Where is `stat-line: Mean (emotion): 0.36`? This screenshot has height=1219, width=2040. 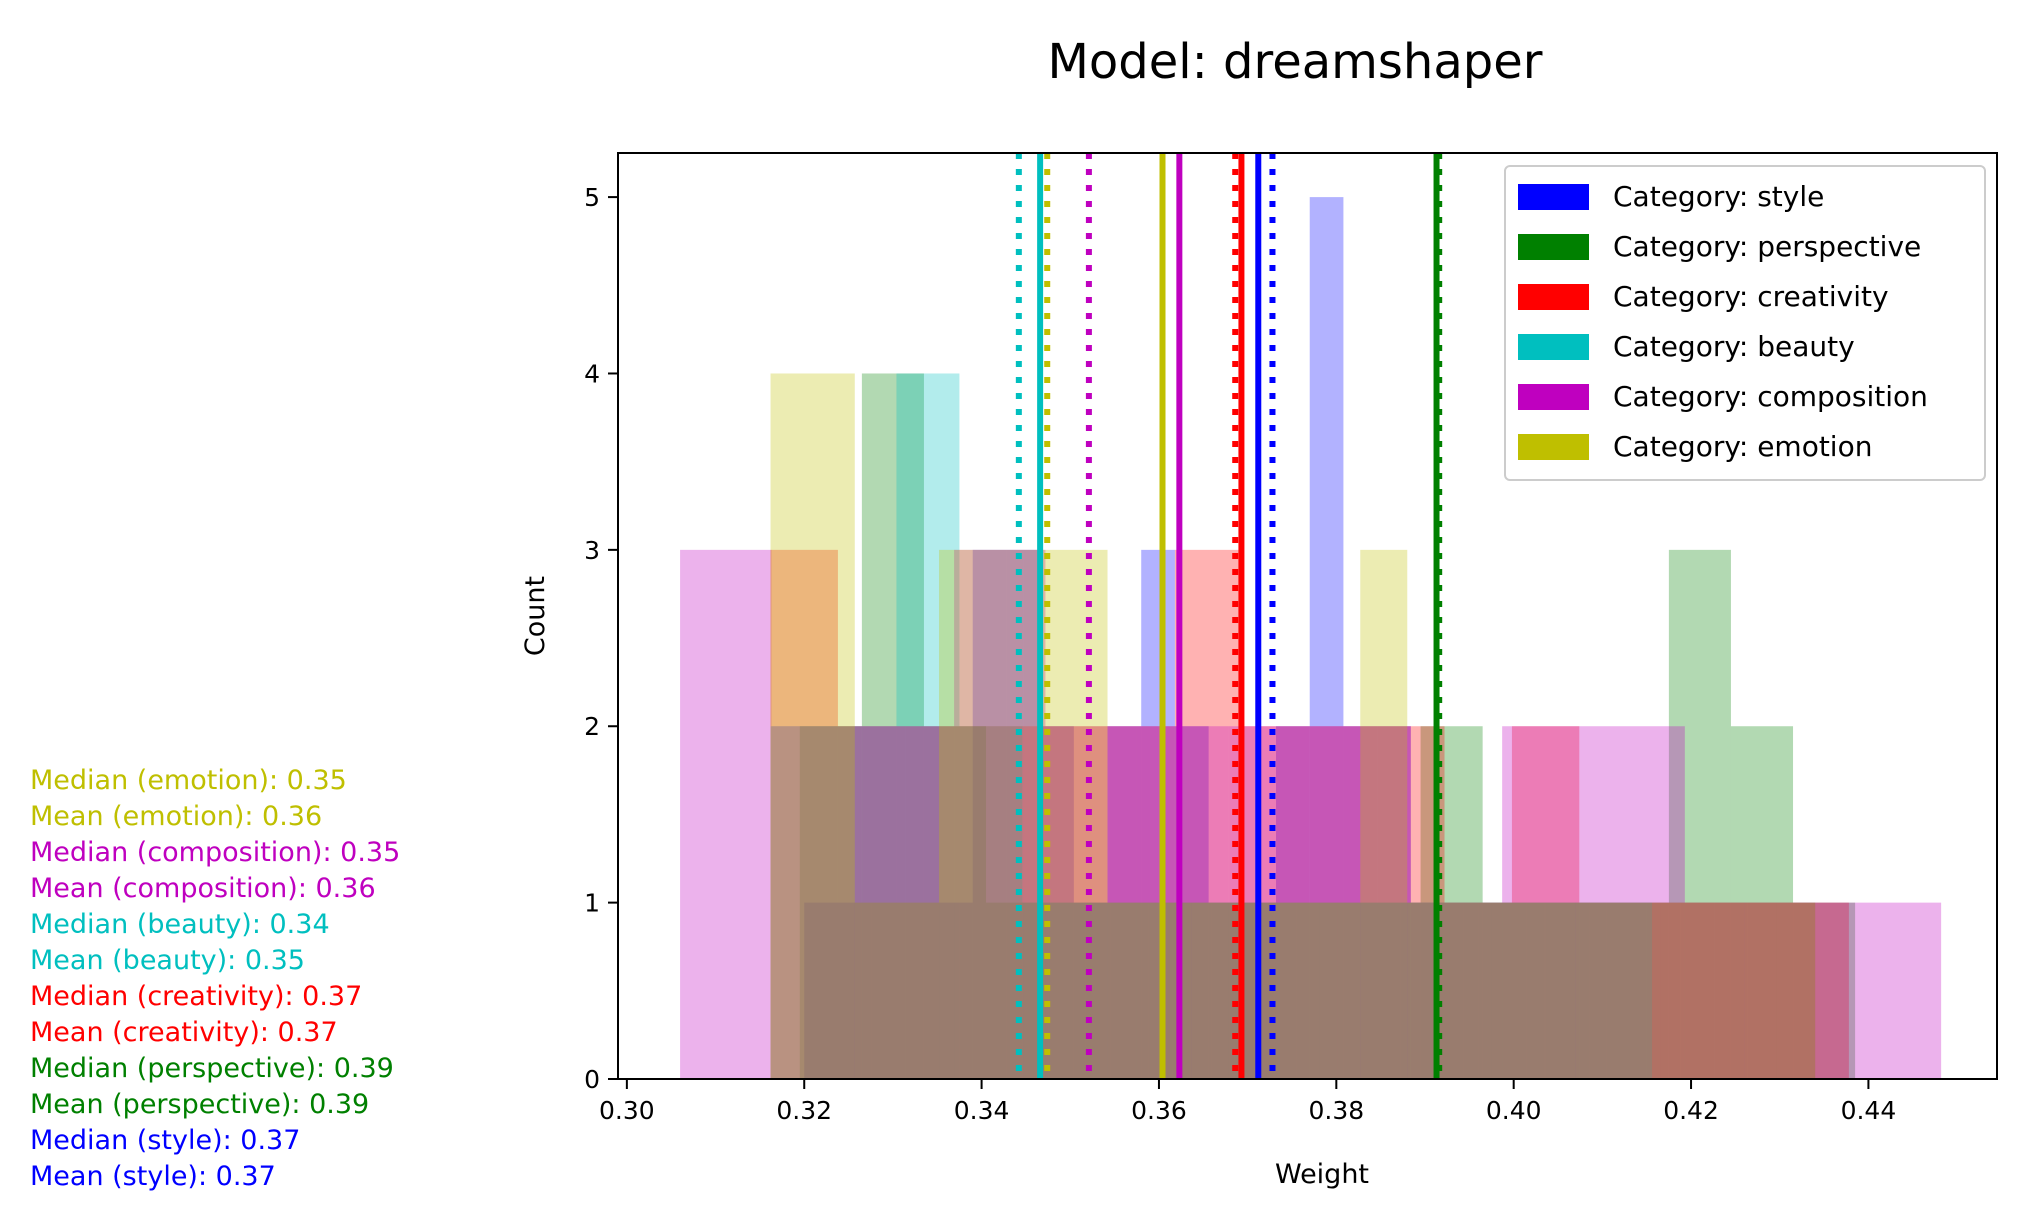
stat-line: Mean (emotion): 0.36 is located at coordinates (176, 816).